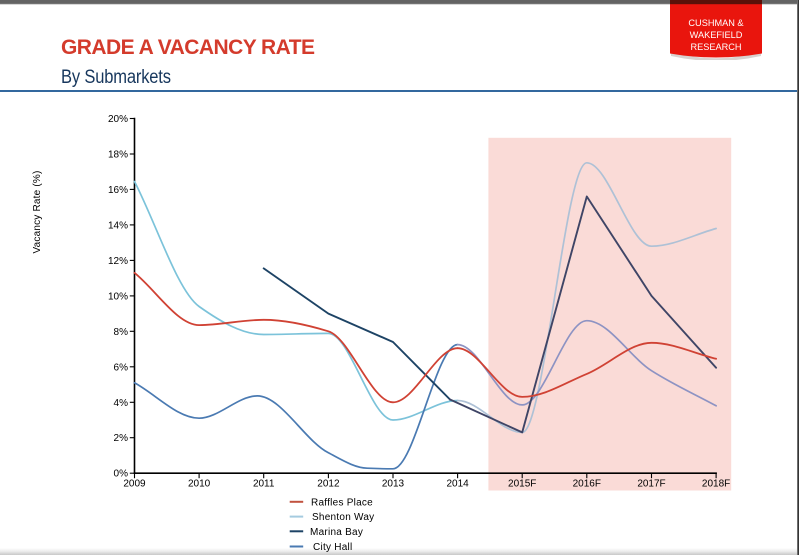 The image size is (799, 555). What do you see at coordinates (118, 296) in the screenshot?
I see `svg-text: 10%` at bounding box center [118, 296].